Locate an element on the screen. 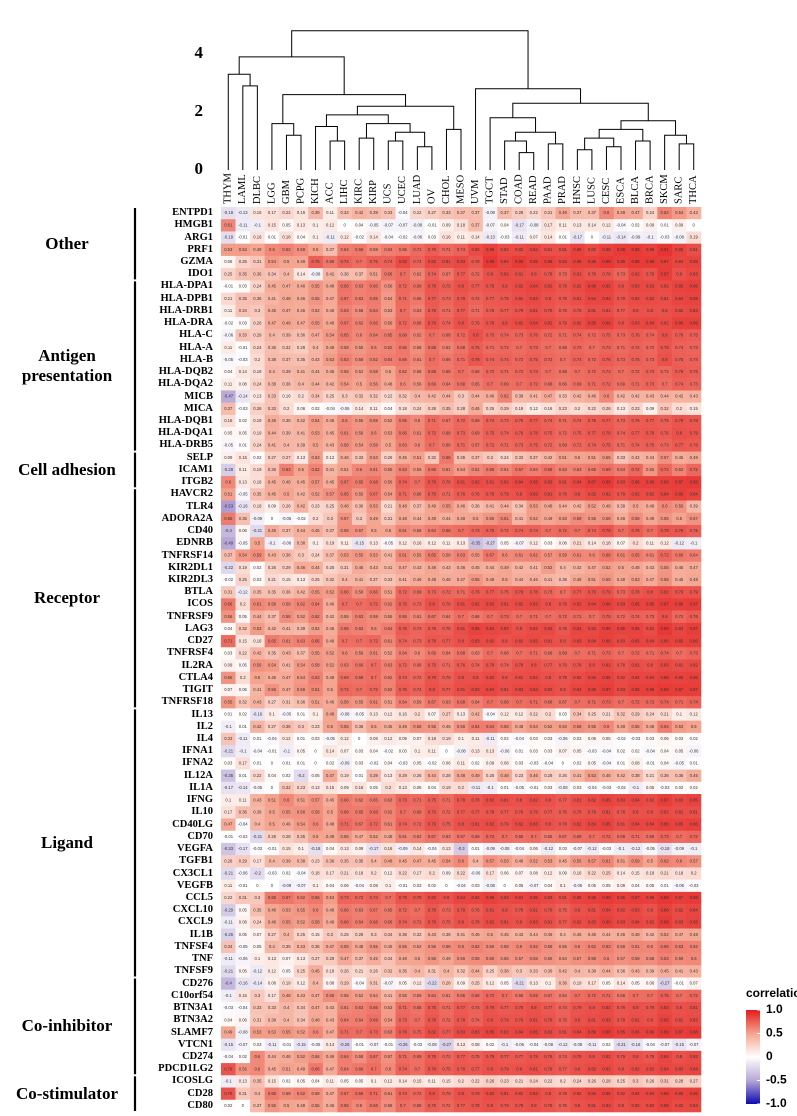  cell-label: 0.61 is located at coordinates (403, 836).